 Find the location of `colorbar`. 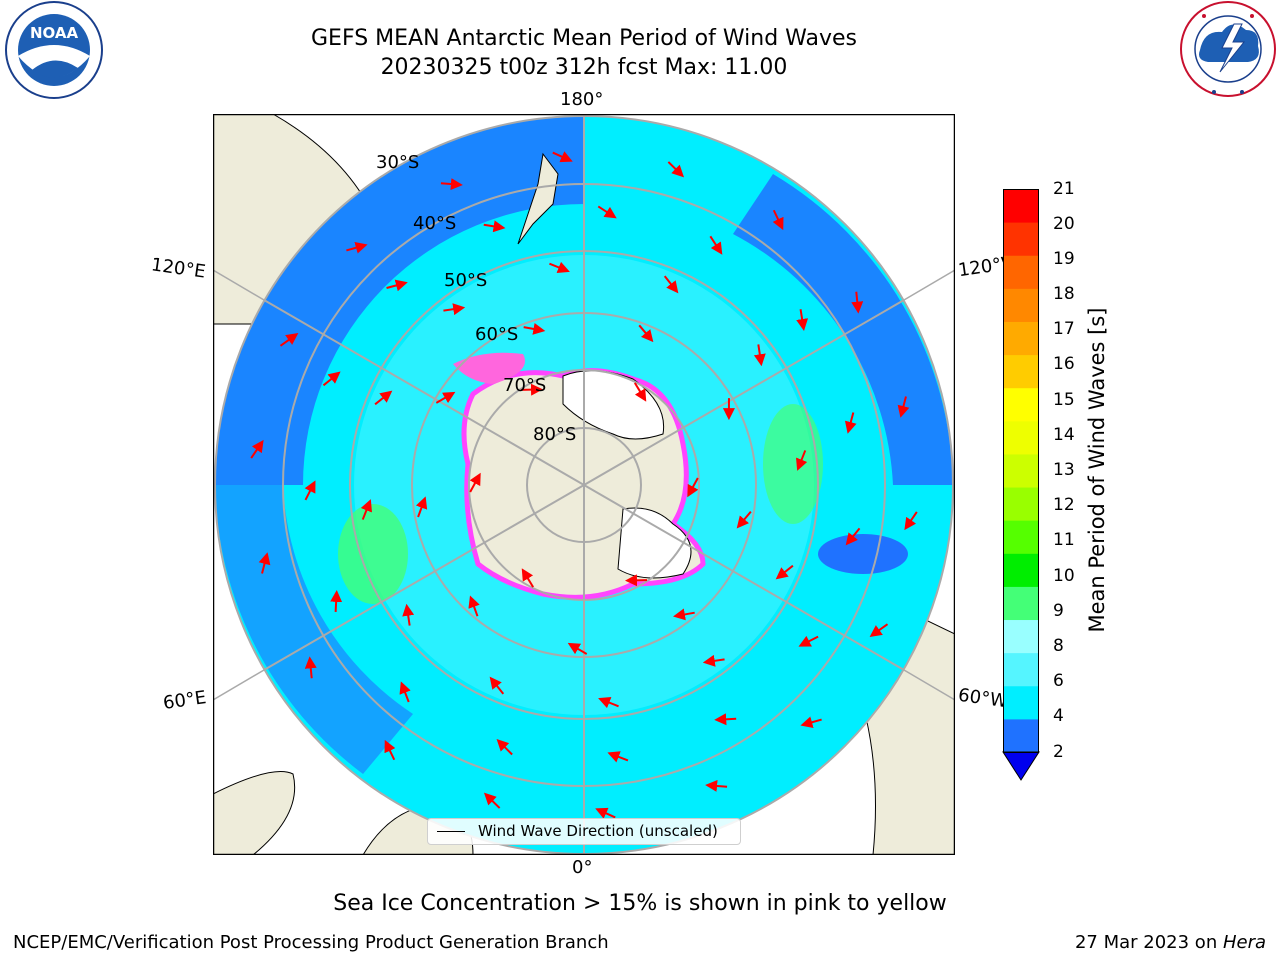

colorbar is located at coordinates (1021, 485).